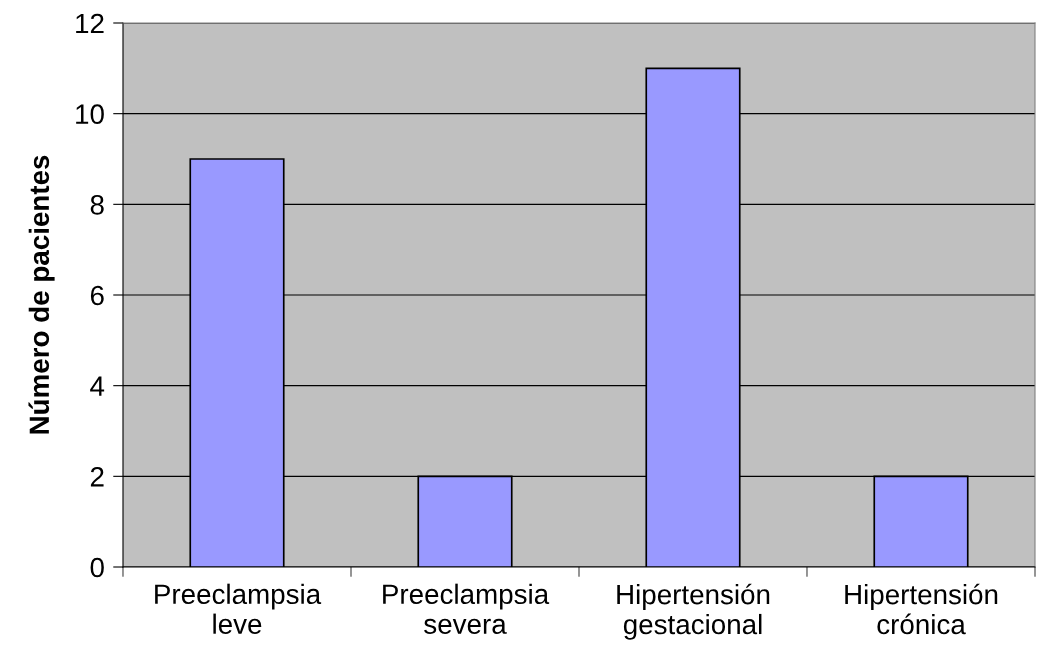  Describe the element at coordinates (693, 611) in the screenshot. I see `x-tick-label: Hipertensión gestacional` at that location.